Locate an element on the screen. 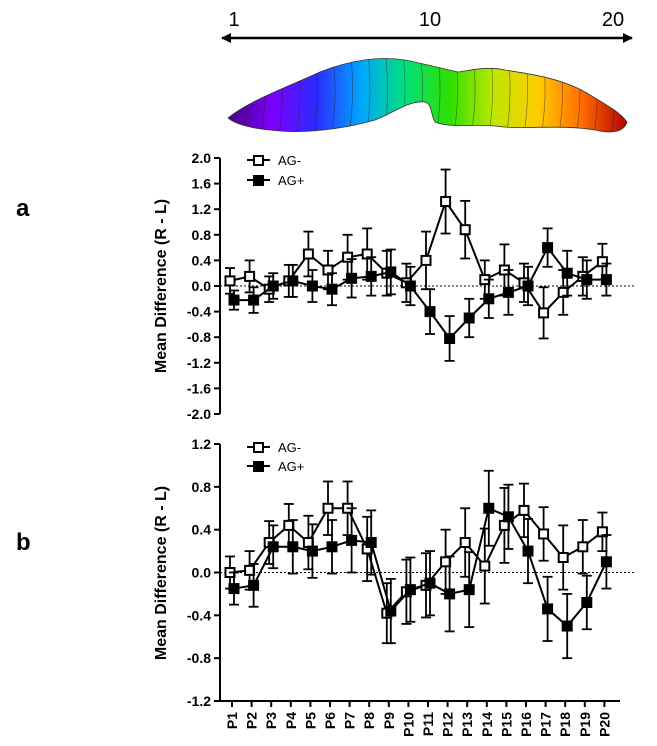 Image resolution: width=657 pixels, height=746 pixels. panel-a-series-line is located at coordinates (420, 293).